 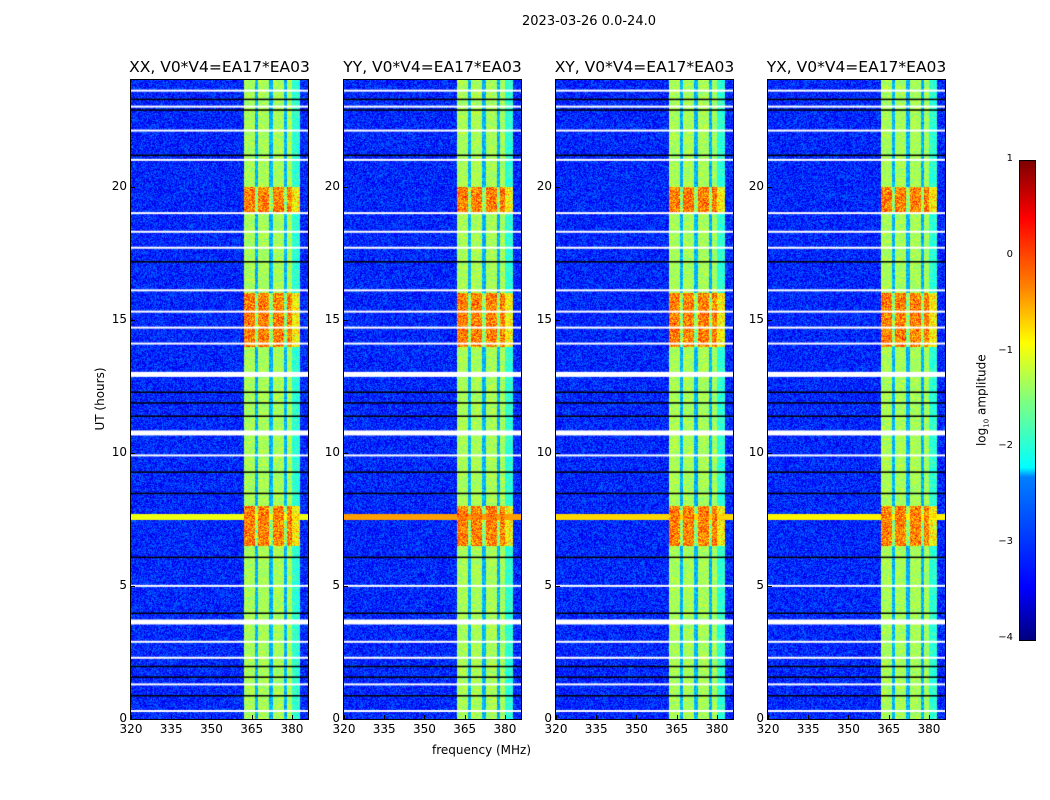 What do you see at coordinates (432, 67) in the screenshot?
I see `panel-title-1: YY, V0*V4=EA17*EA03` at bounding box center [432, 67].